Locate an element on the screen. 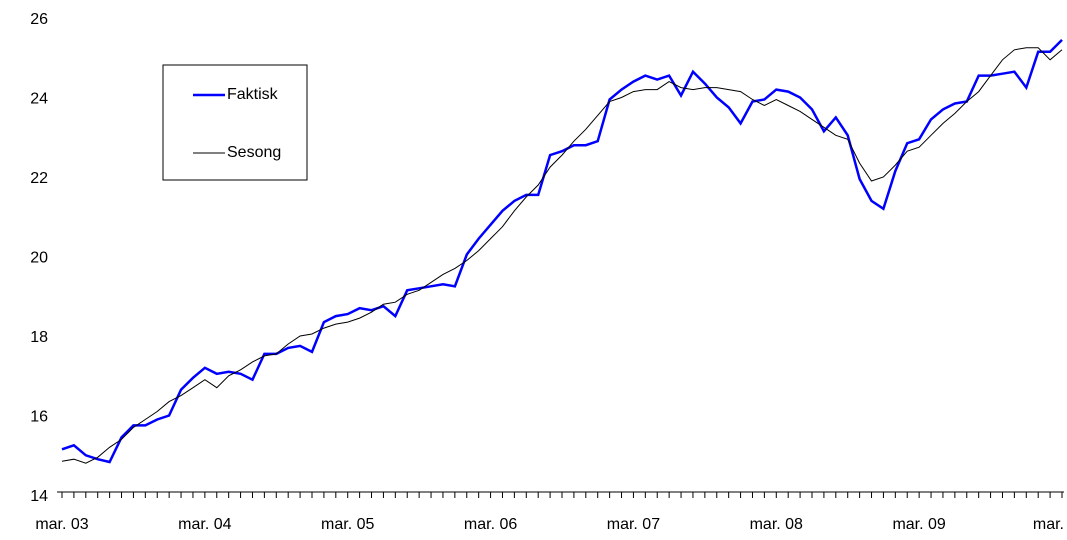  y-tick-label: 20 is located at coordinates (39, 258).